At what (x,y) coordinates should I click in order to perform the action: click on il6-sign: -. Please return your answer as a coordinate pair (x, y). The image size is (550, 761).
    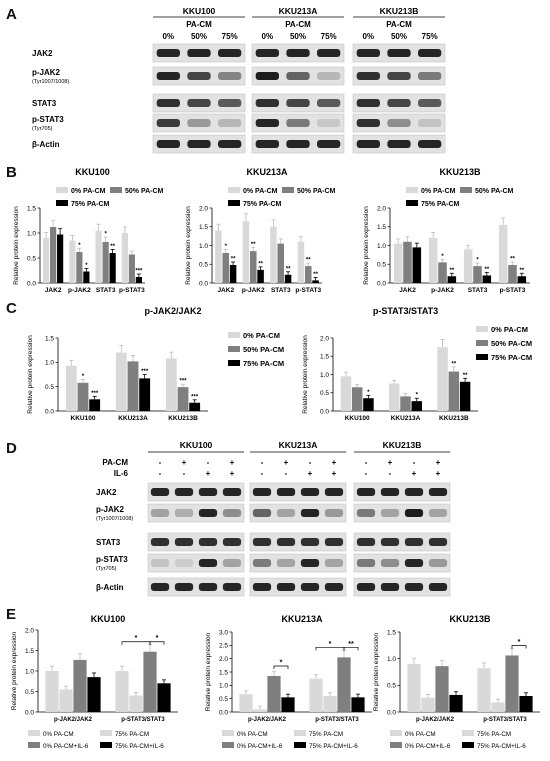
    Looking at the image, I should click on (286, 473).